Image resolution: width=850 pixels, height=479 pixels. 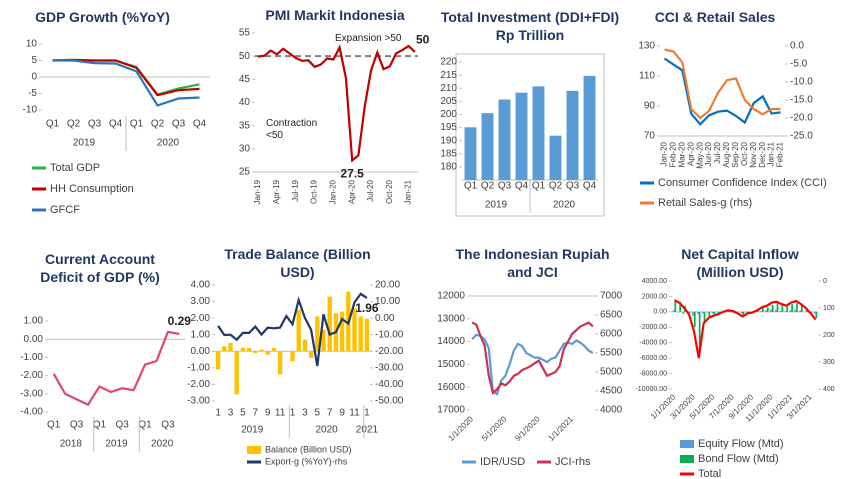 I want to click on y2-tick-label: 0, so click(x=825, y=281).